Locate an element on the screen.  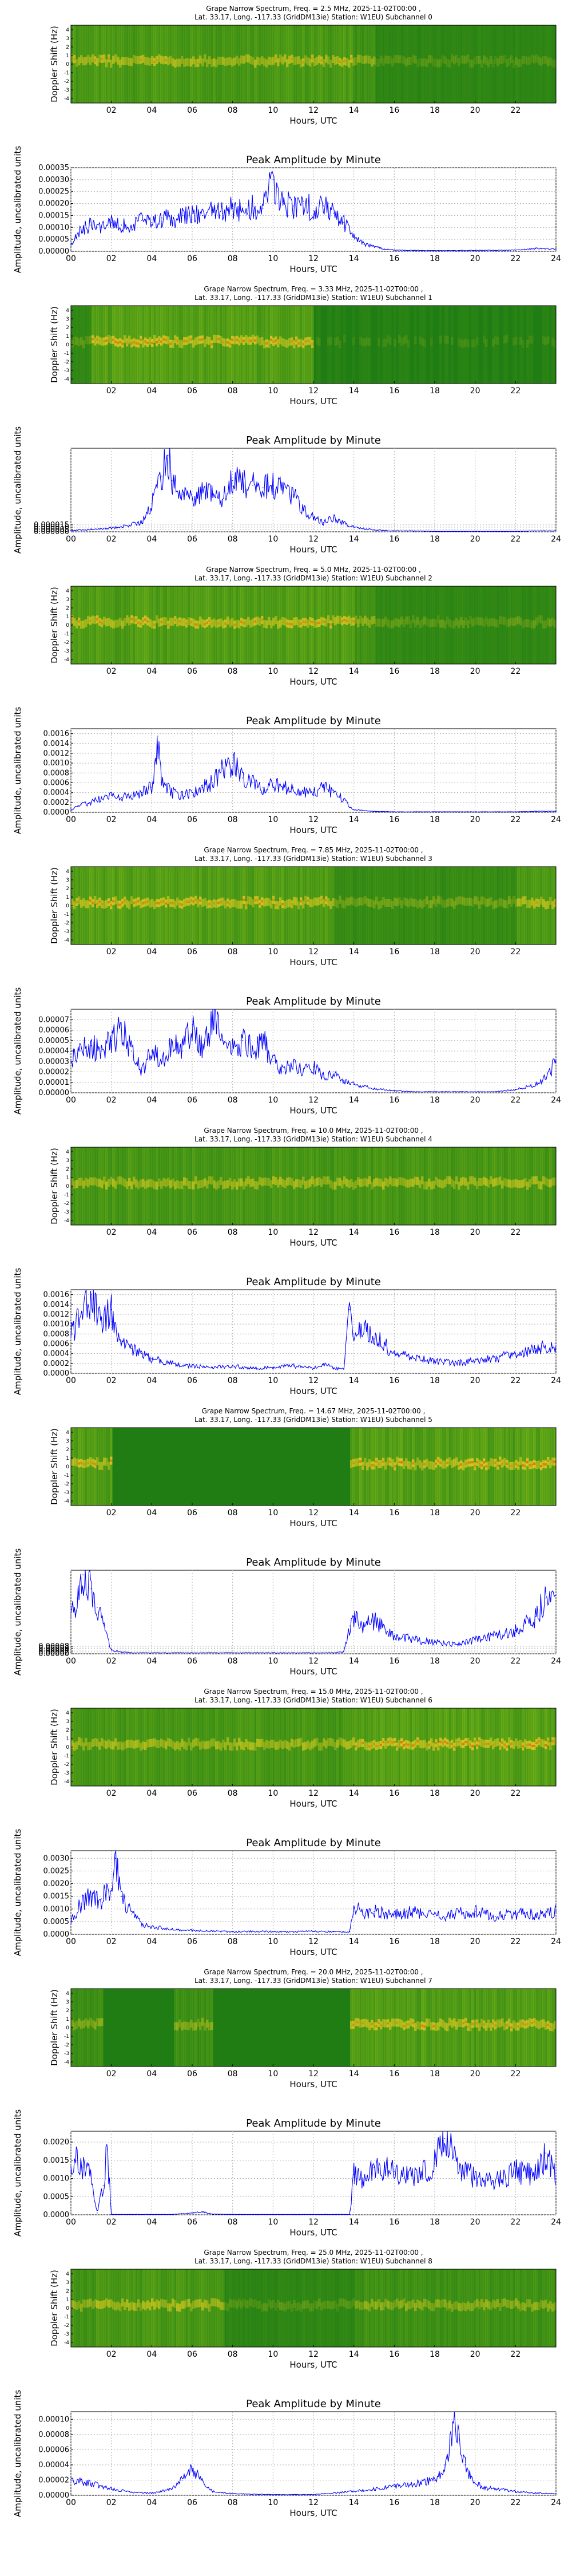
amplitude-xtick-label: 00 is located at coordinates (71, 1661).